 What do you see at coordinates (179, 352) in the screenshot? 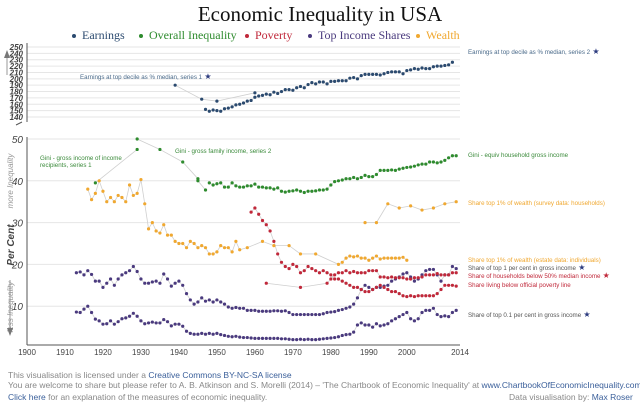
I see `x-tick-label: 1940` at bounding box center [179, 352].